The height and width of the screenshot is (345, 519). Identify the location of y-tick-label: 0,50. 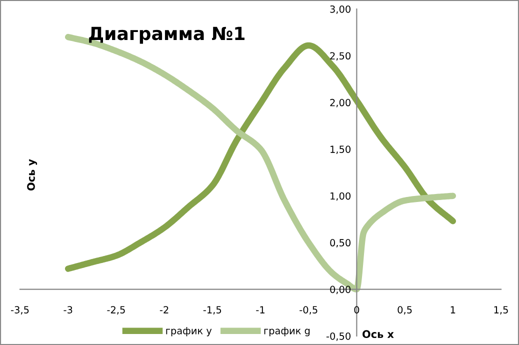
(340, 243).